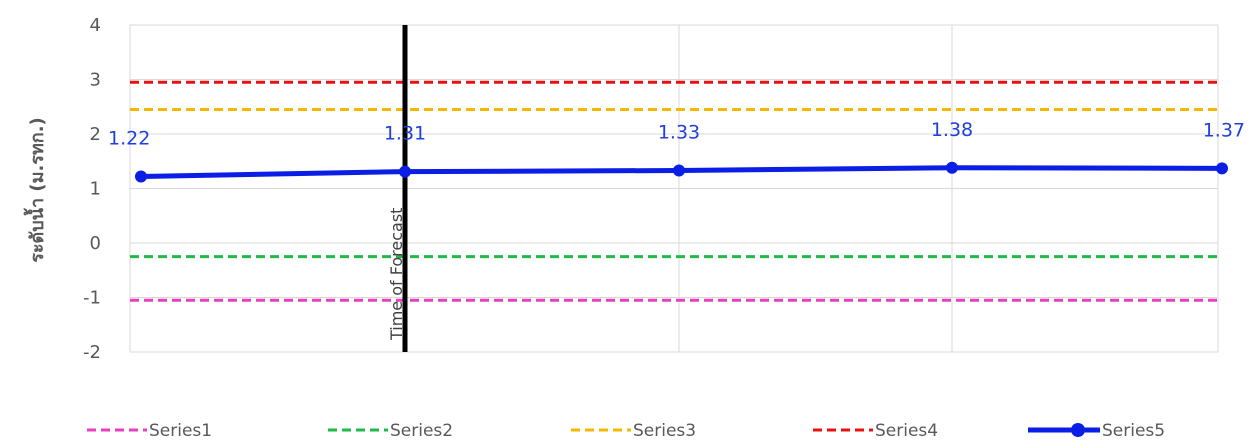 This screenshot has width=1253, height=448. What do you see at coordinates (180, 431) in the screenshot?
I see `legend-label-series1: Series1` at bounding box center [180, 431].